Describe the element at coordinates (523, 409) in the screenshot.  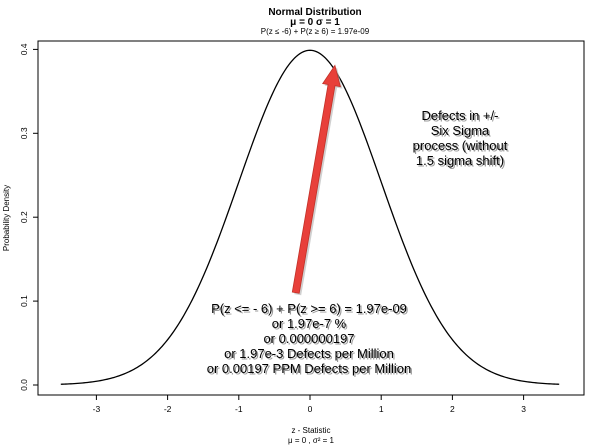
I see `x-tick-label: 3` at that location.